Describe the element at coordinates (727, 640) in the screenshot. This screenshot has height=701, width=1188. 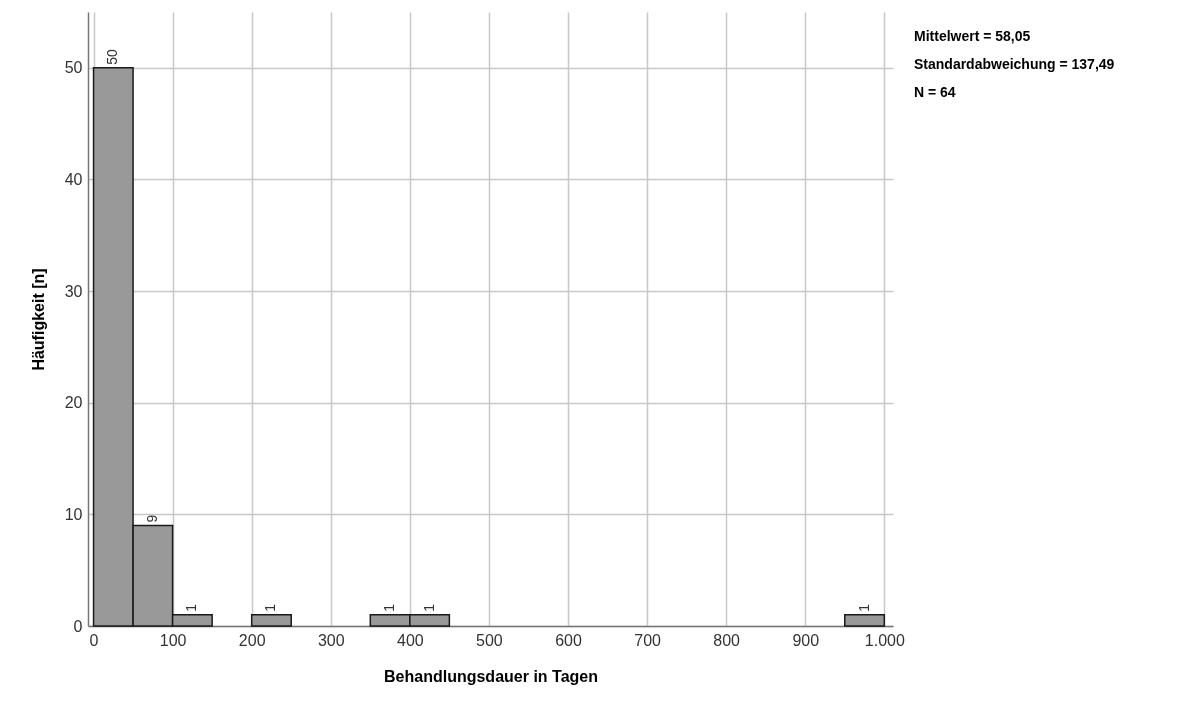
I see `x-tick-label: 800` at that location.